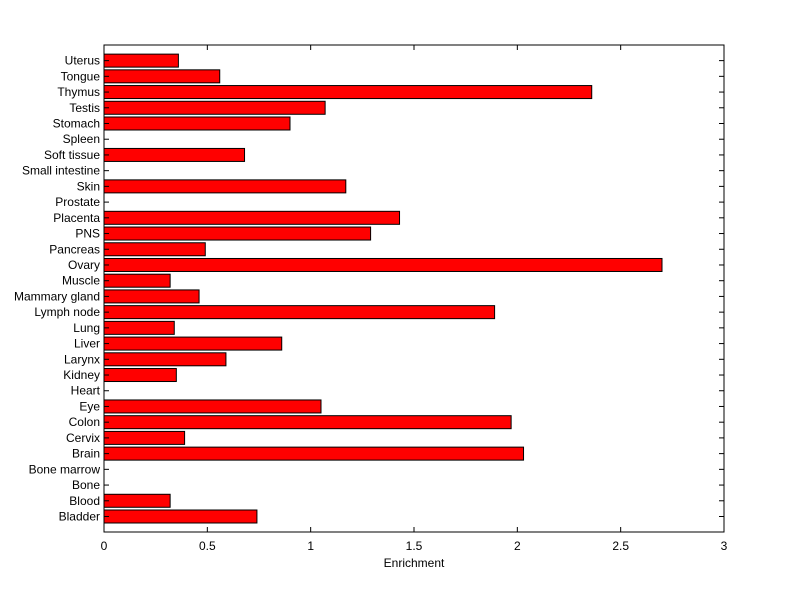 Image resolution: width=800 pixels, height=599 pixels. What do you see at coordinates (620, 546) in the screenshot?
I see `x-tick-label: 2.5` at bounding box center [620, 546].